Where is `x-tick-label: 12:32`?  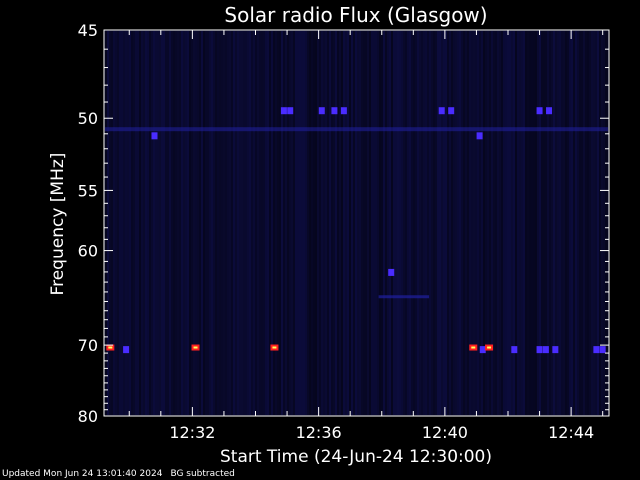
x-tick-label: 12:32 is located at coordinates (192, 432).